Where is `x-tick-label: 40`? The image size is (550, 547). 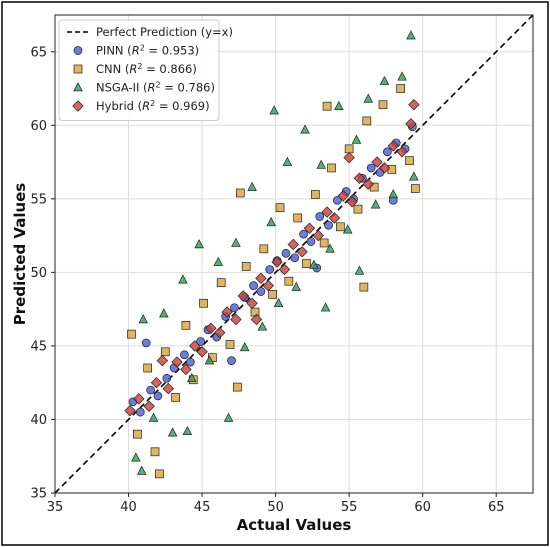
x-tick-label: 40 is located at coordinates (128, 507).